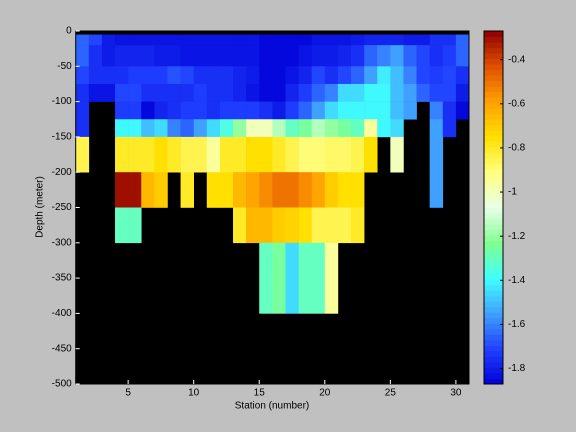  Describe the element at coordinates (517, 368) in the screenshot. I see `colorbar-tick-label: -1.8` at that location.